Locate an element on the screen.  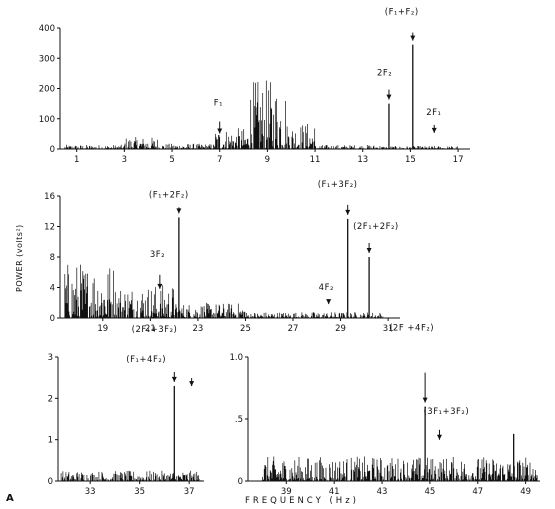
x-tick-label: 27 is located at coordinates (293, 329).